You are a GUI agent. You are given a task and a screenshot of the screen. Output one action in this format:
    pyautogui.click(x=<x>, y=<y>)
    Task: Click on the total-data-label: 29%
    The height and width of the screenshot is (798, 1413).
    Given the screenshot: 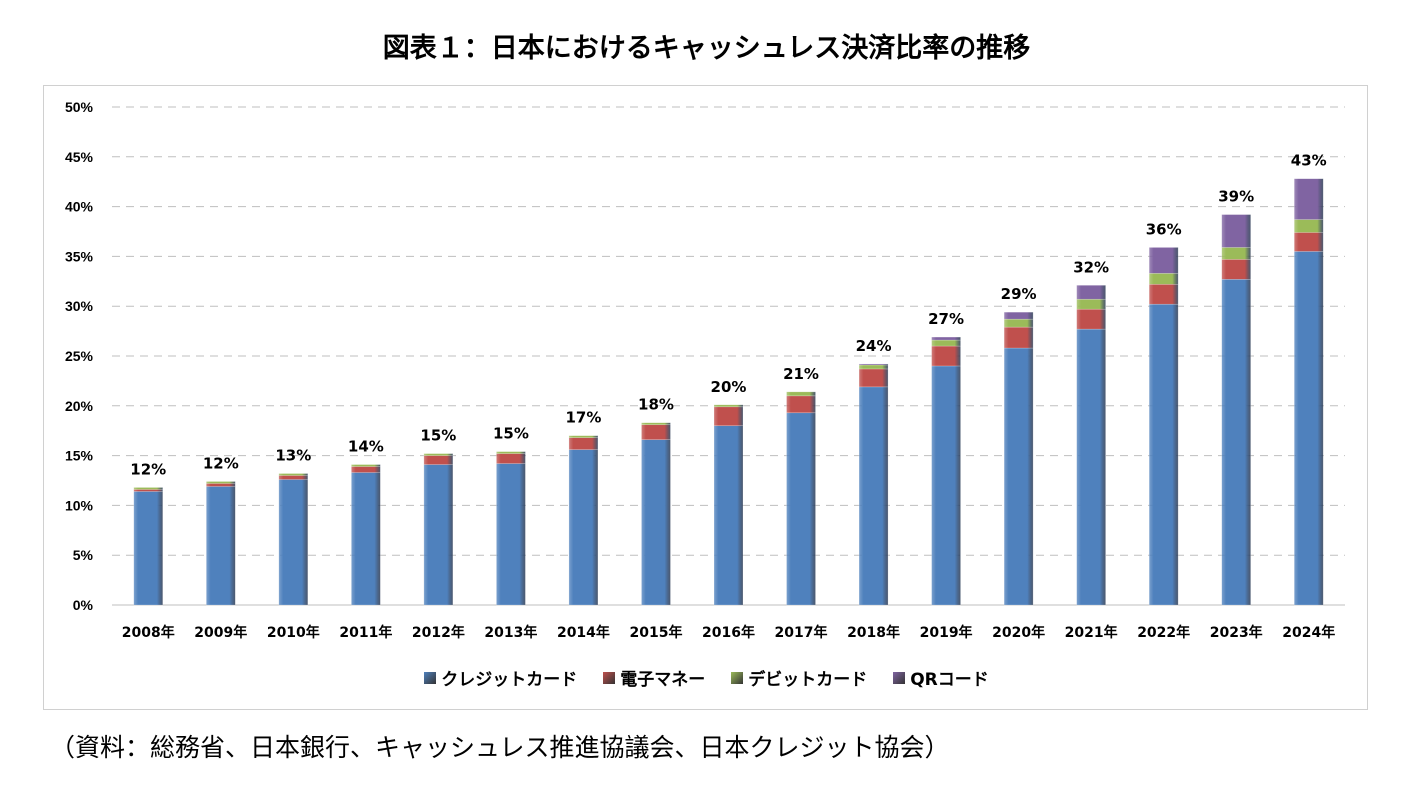 What is the action you would take?
    pyautogui.click(x=1019, y=294)
    